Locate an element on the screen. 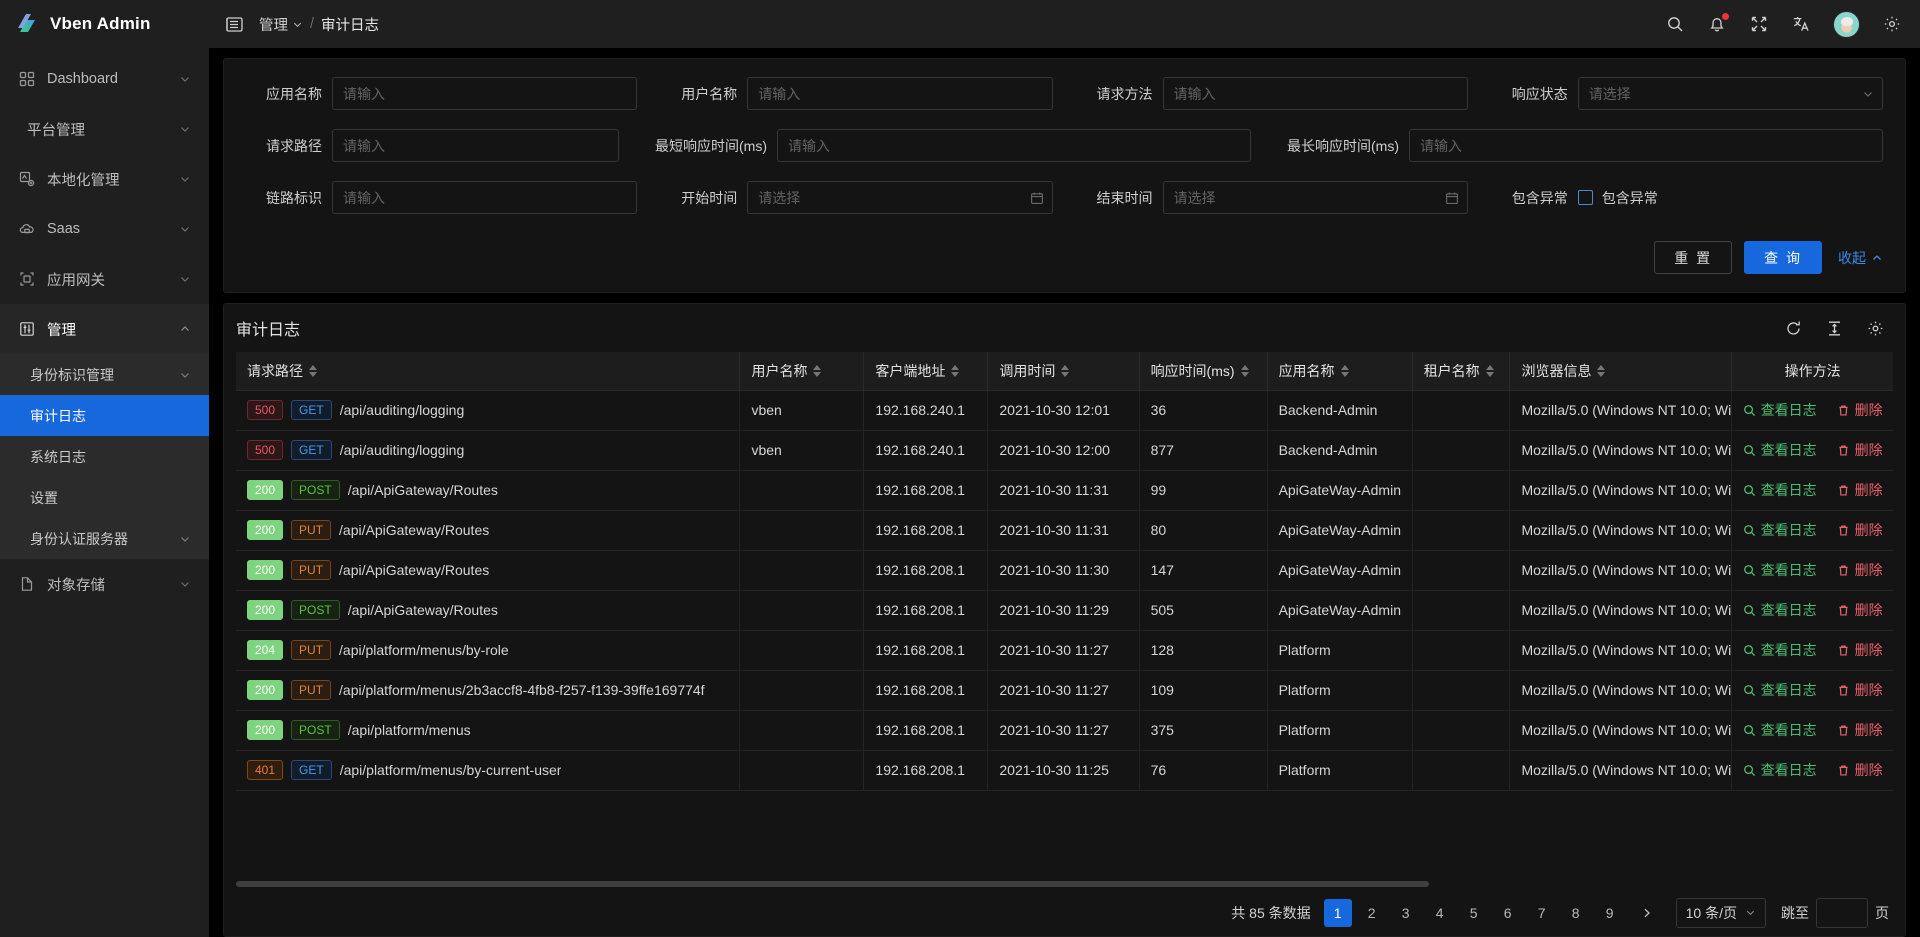 The height and width of the screenshot is (937, 1920). include-exception-checkbox-wrap: 包含异常 is located at coordinates (1617, 198).